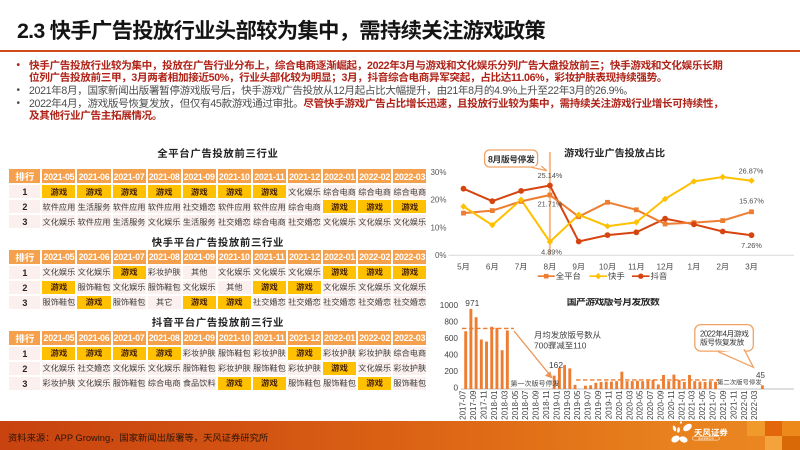 The height and width of the screenshot is (450, 800). What do you see at coordinates (577, 405) in the screenshot?
I see `svg-text: 2019-05` at bounding box center [577, 405].